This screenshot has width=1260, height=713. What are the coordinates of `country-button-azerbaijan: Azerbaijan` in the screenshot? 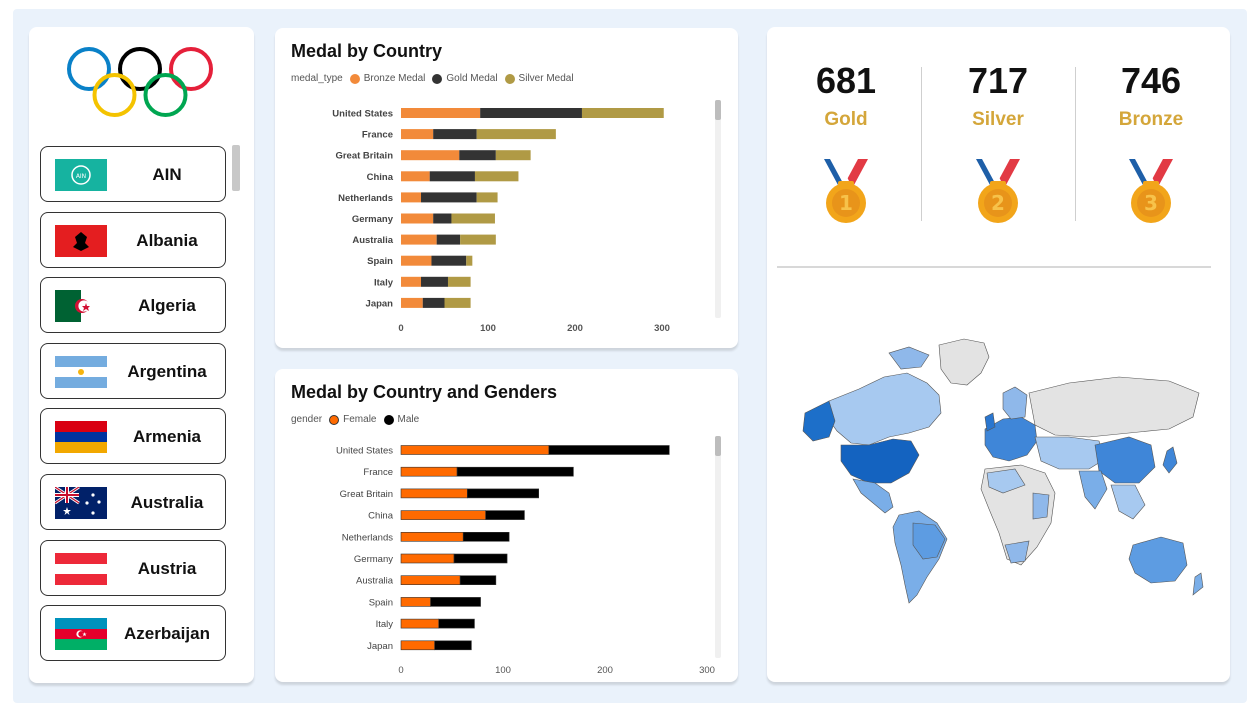 It's located at (133, 633).